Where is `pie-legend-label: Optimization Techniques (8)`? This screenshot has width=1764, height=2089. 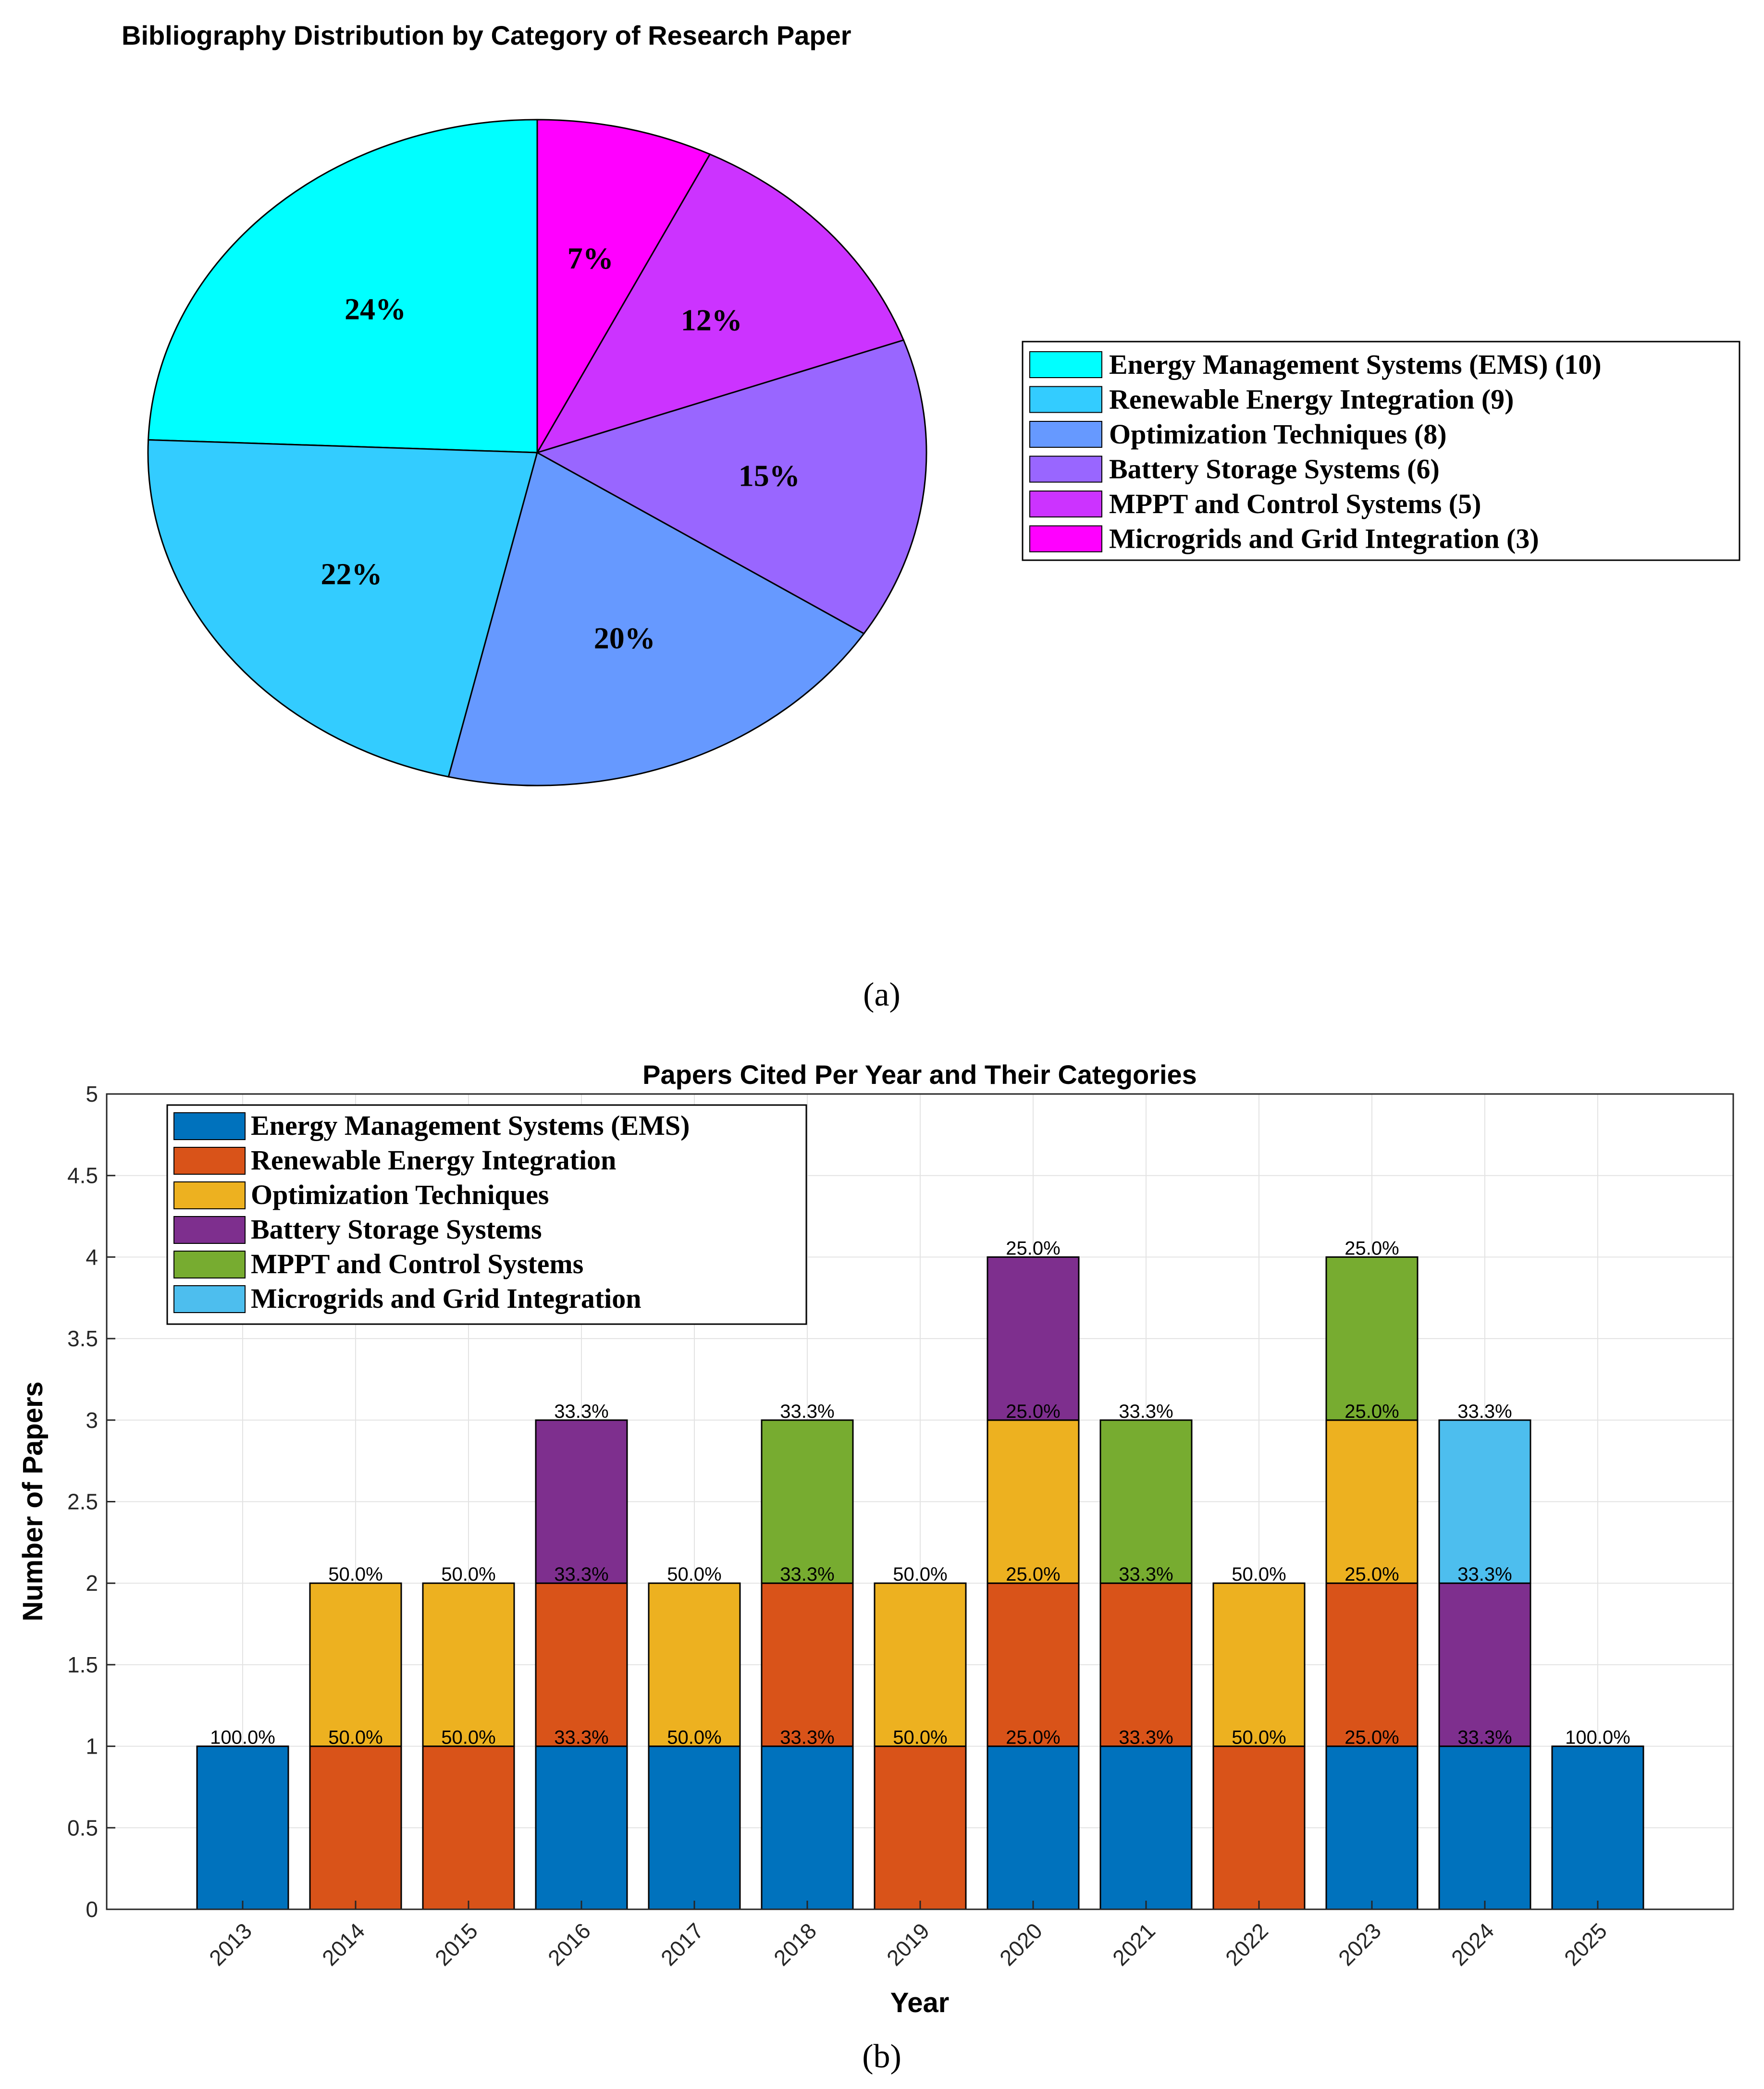 pie-legend-label: Optimization Techniques (8) is located at coordinates (1278, 434).